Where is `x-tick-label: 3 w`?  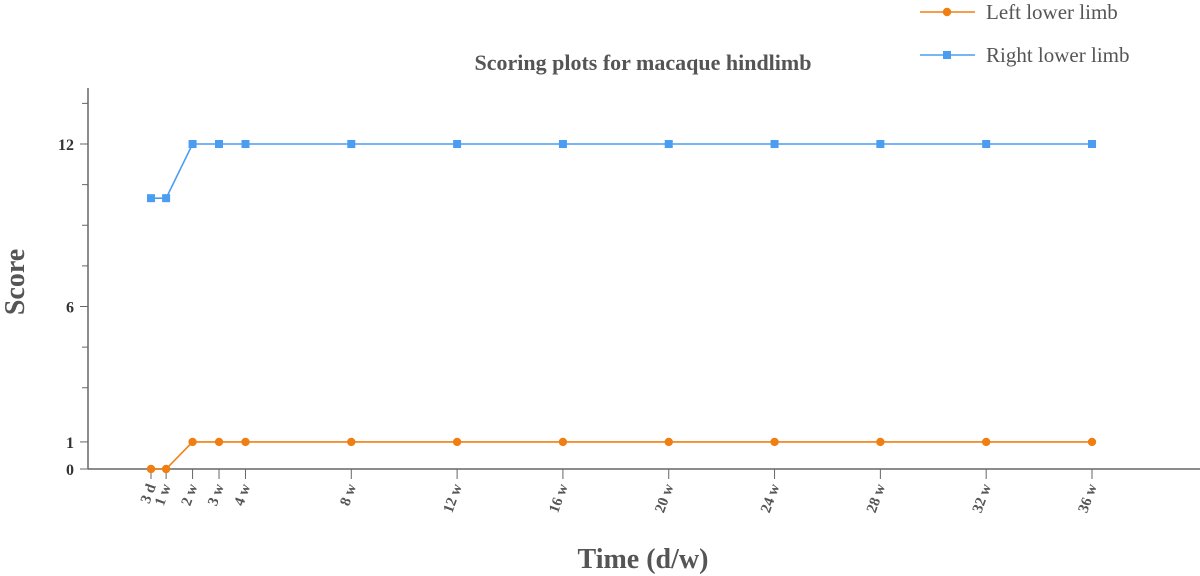
x-tick-label: 3 w is located at coordinates (216, 495).